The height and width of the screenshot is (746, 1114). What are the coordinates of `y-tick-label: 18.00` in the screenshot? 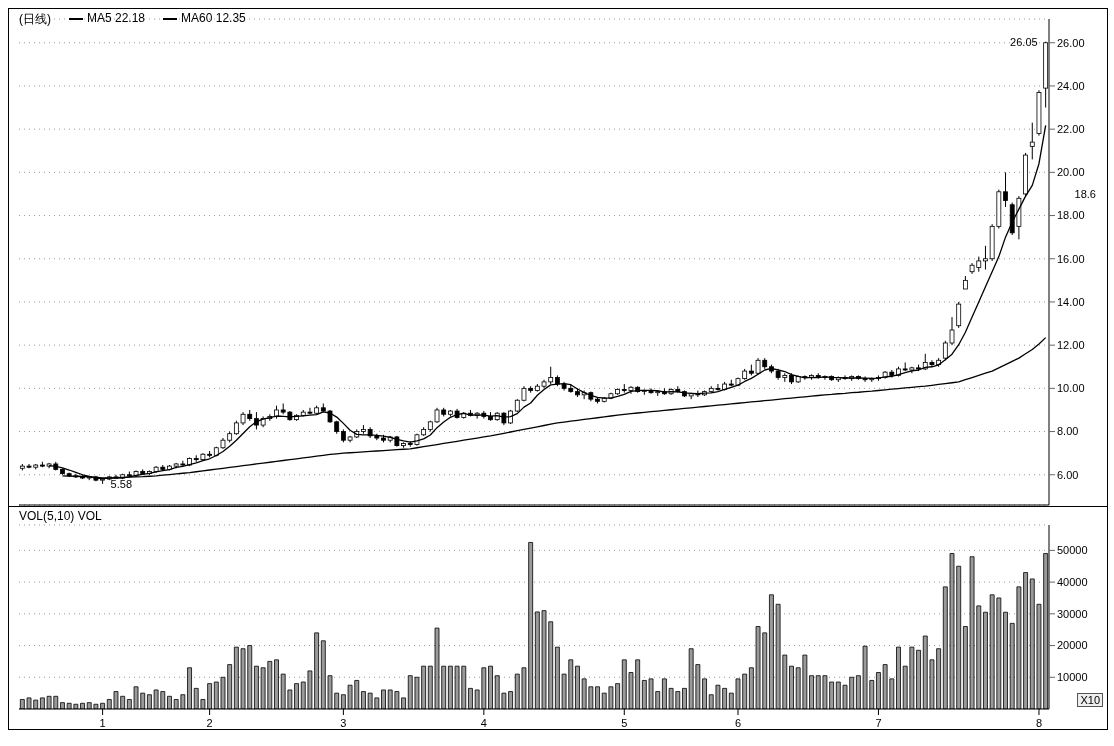 It's located at (1071, 215).